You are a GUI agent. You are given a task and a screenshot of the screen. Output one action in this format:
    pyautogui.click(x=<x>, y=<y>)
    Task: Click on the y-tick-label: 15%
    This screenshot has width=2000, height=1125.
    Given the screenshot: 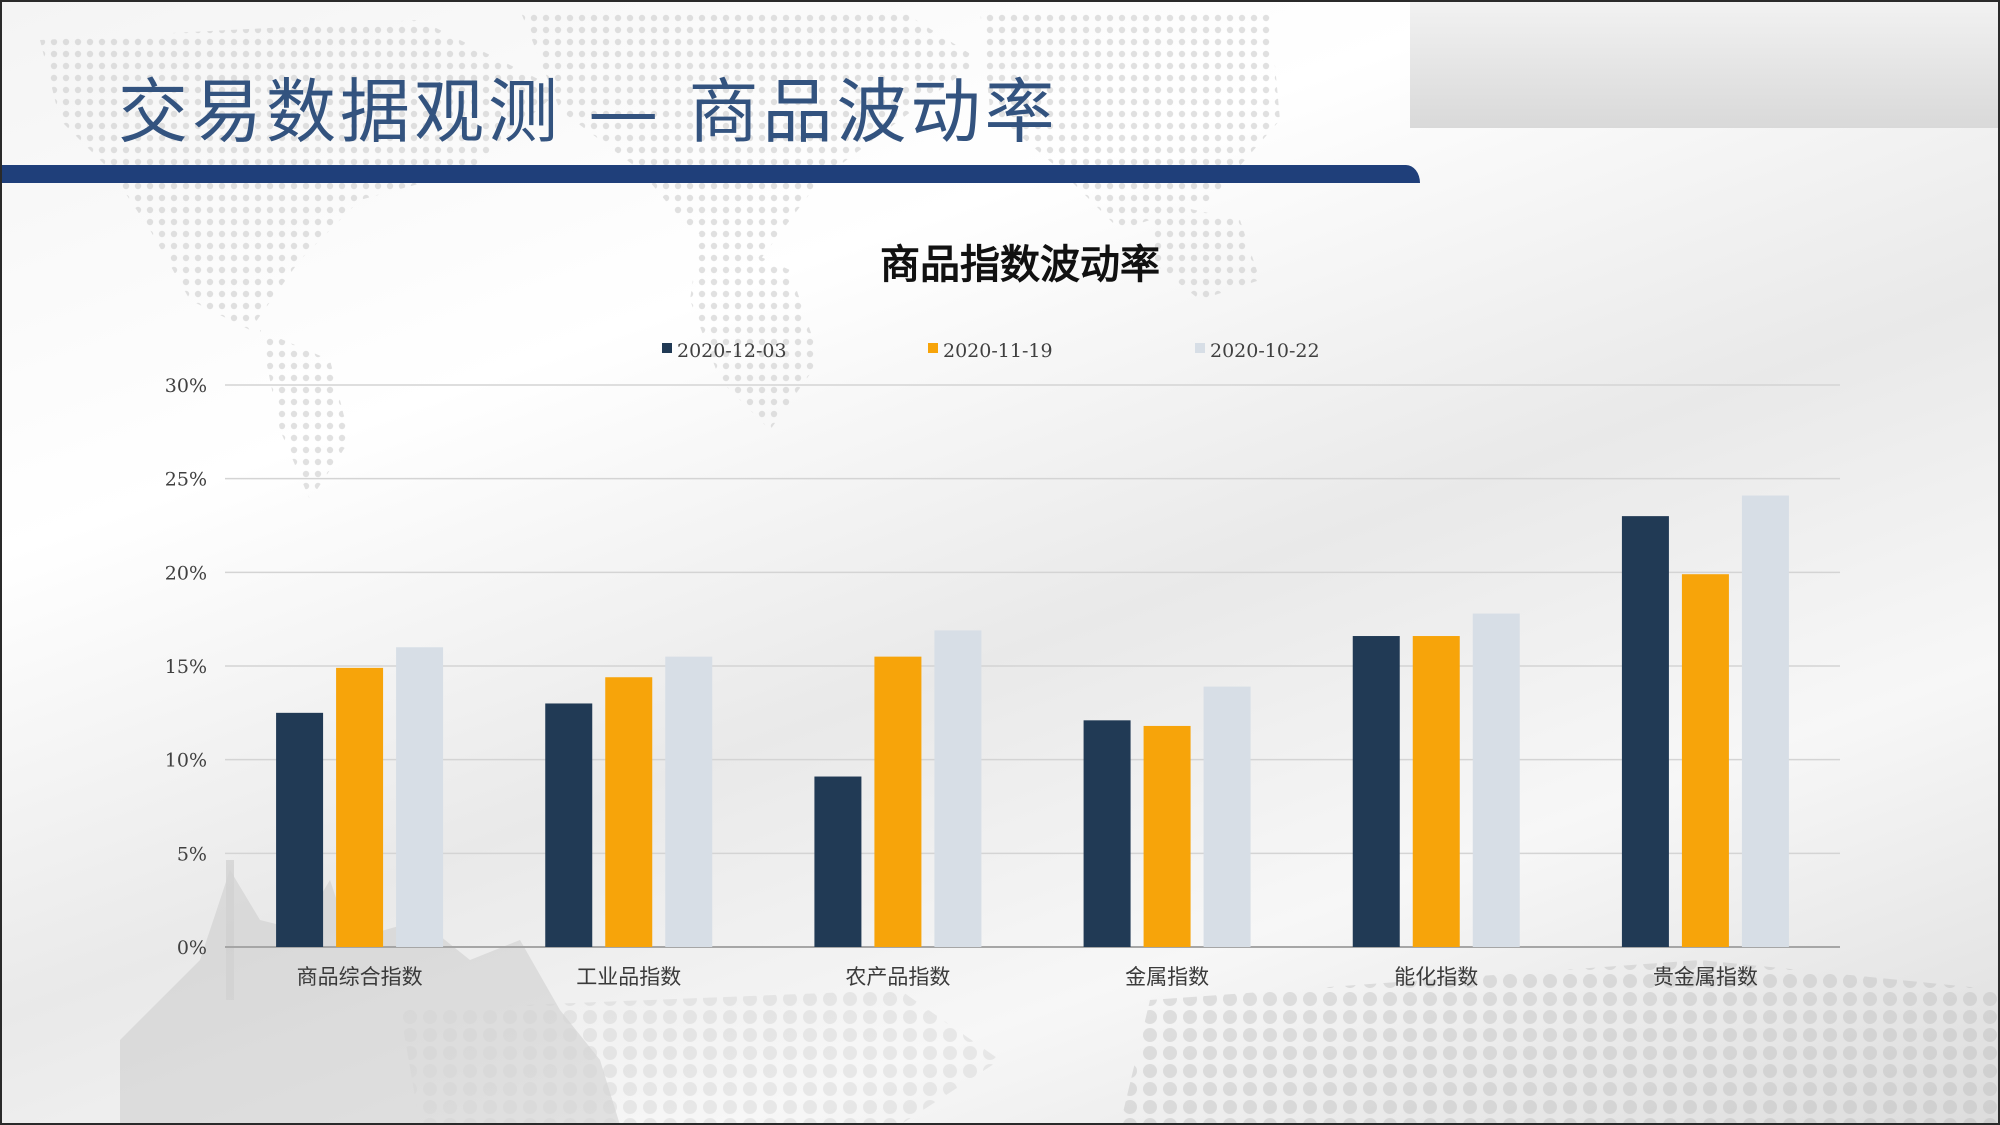 What is the action you would take?
    pyautogui.click(x=186, y=667)
    